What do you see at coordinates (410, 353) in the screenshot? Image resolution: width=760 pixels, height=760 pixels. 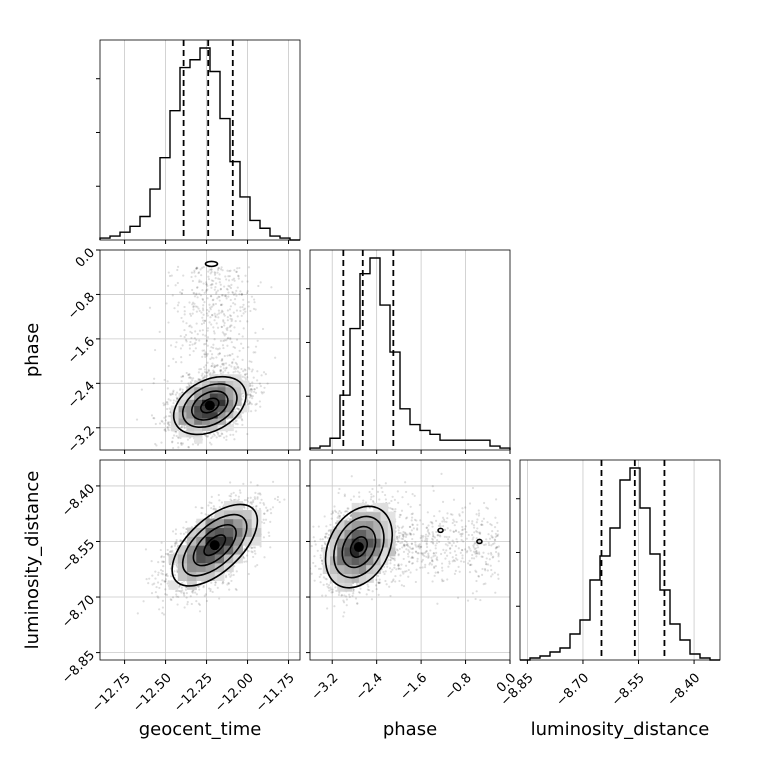 I see `hist-step-phase` at bounding box center [410, 353].